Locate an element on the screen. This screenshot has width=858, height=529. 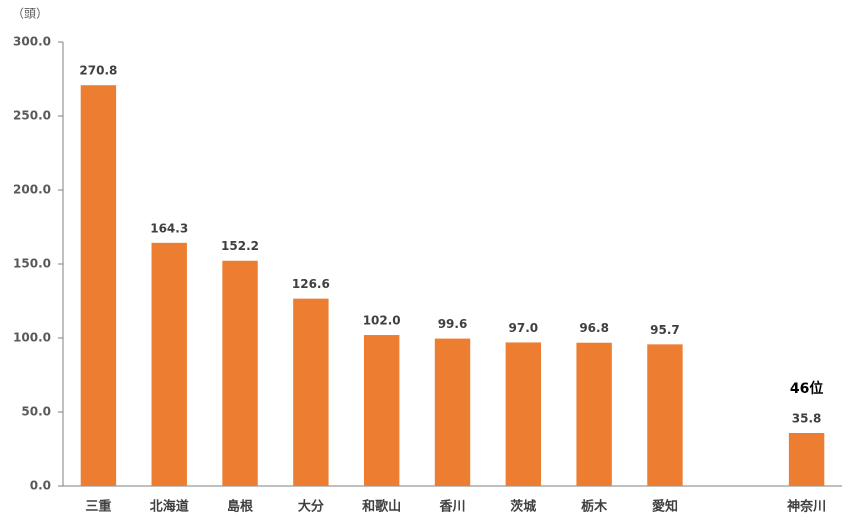
y-tick-label: 0.0 is located at coordinates (40, 486).